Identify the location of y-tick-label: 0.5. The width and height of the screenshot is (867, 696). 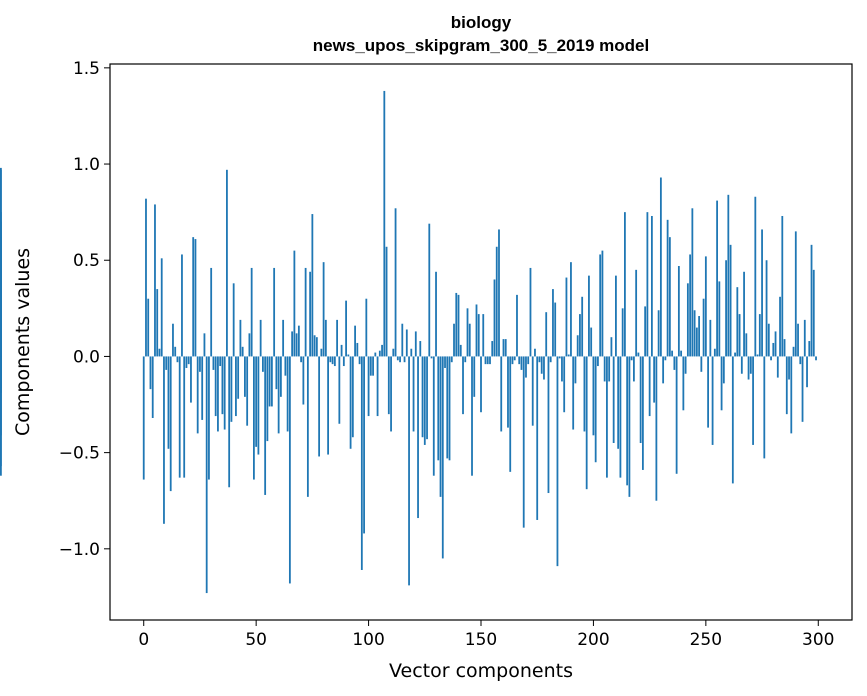
(86, 261).